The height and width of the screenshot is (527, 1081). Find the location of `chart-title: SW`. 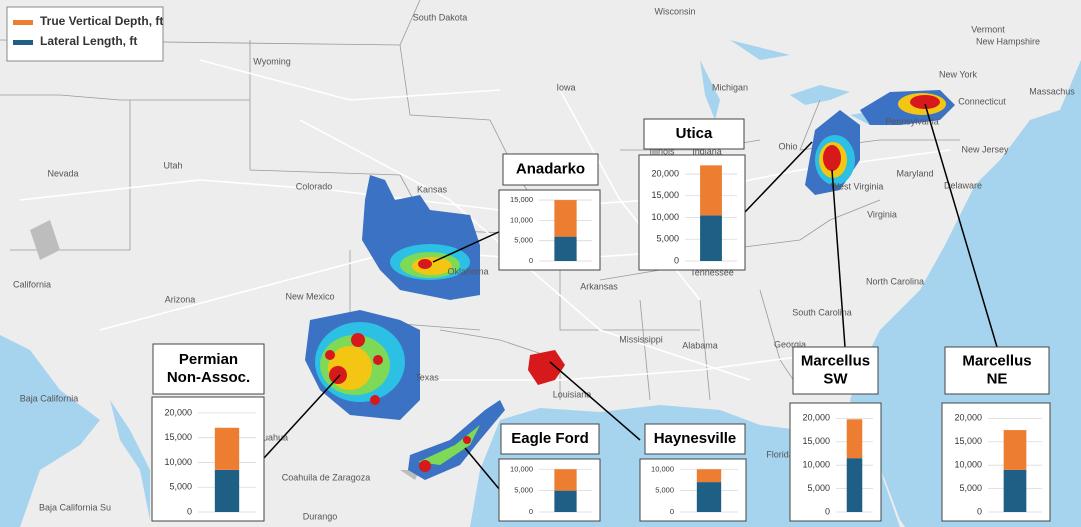

chart-title: SW is located at coordinates (835, 378).